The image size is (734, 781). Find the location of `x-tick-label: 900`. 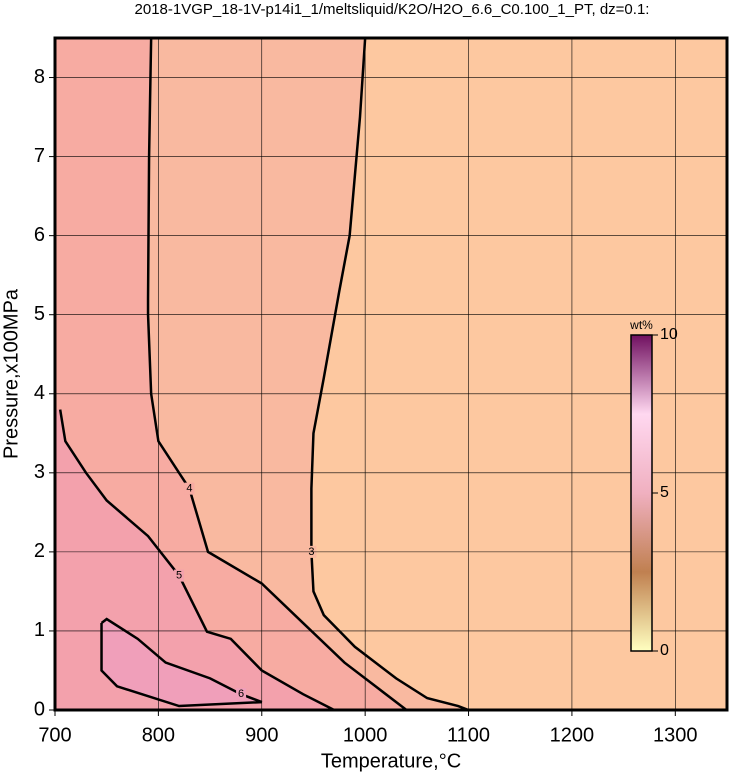

x-tick-label: 900 is located at coordinates (261, 735).